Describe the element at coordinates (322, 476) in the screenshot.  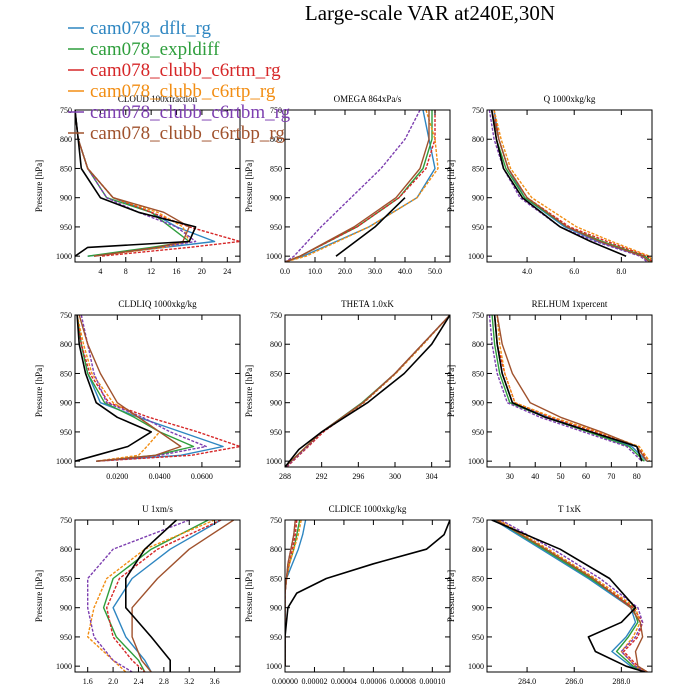
I see `x-tick-label: 292` at that location.